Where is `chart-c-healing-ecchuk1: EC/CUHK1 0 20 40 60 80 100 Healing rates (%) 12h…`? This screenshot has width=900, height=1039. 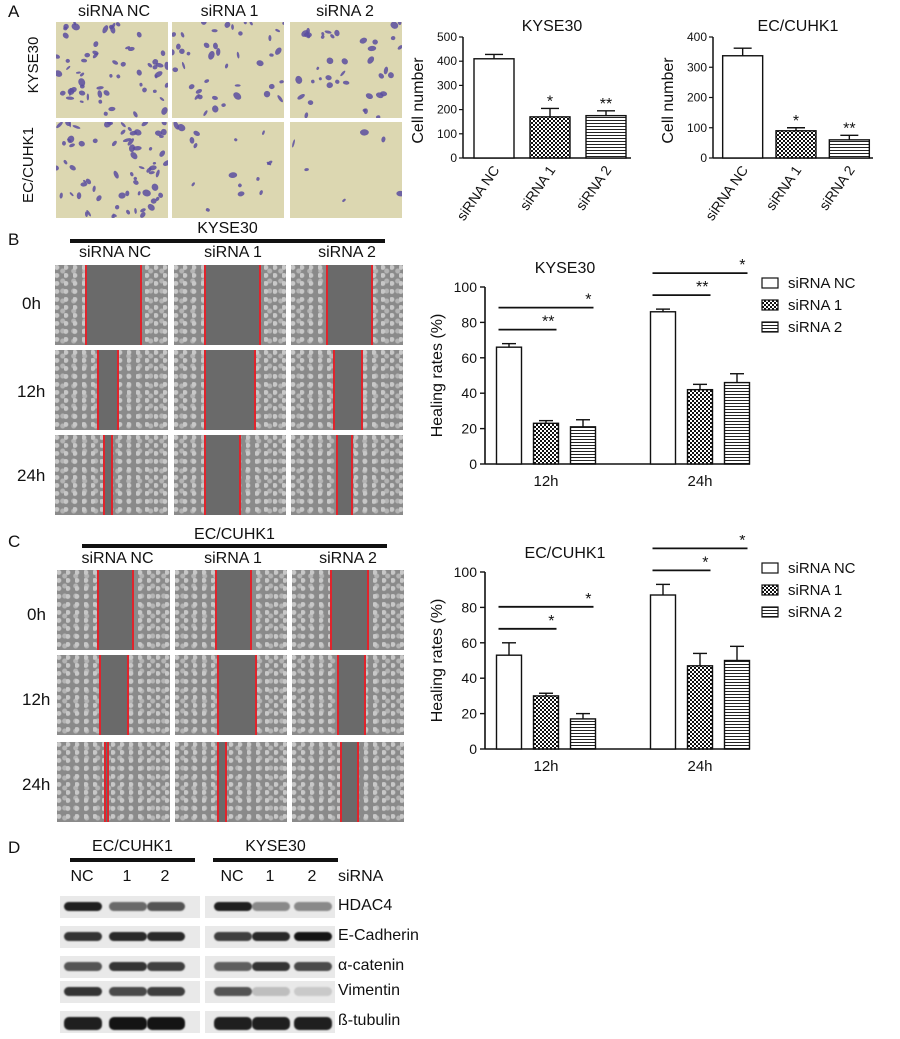 chart-c-healing-ecchuk1: EC/CUHK1 0 20 40 60 80 100 Healing rates (%) 12h… is located at coordinates (642, 655).